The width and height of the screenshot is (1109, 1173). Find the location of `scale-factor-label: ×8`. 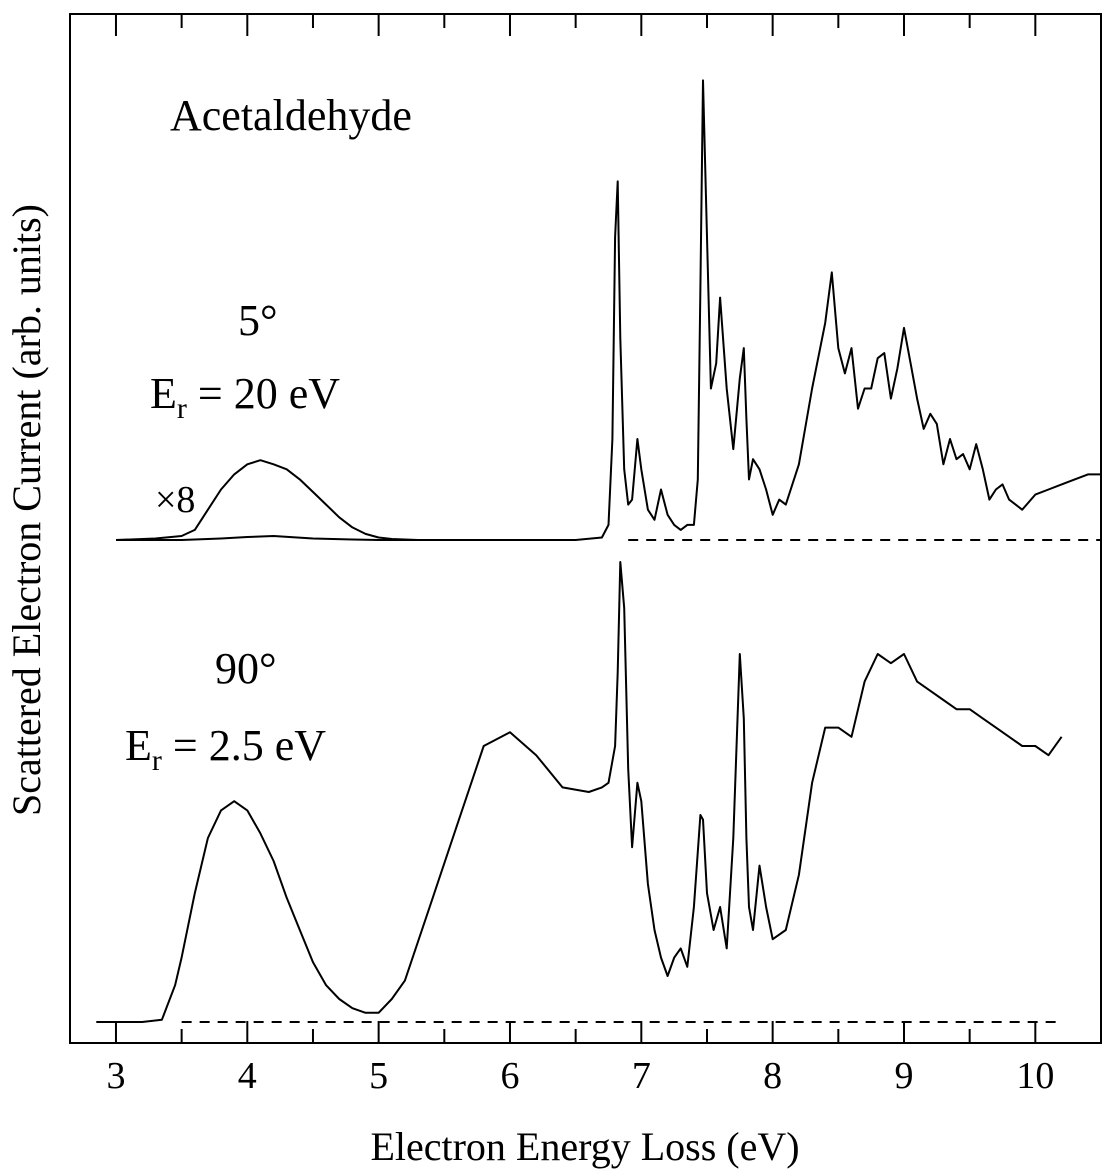

scale-factor-label: ×8 is located at coordinates (175, 500).